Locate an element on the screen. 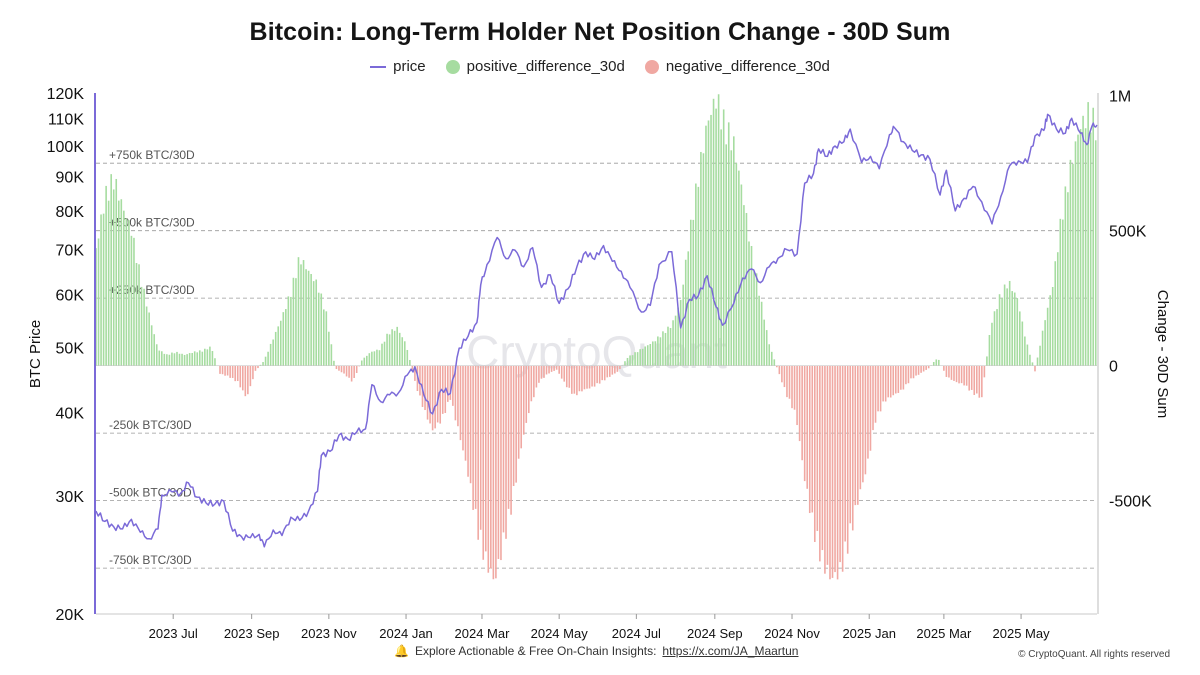 The height and width of the screenshot is (675, 1200). x-tick-label-5: 2024 May is located at coordinates (560, 633).